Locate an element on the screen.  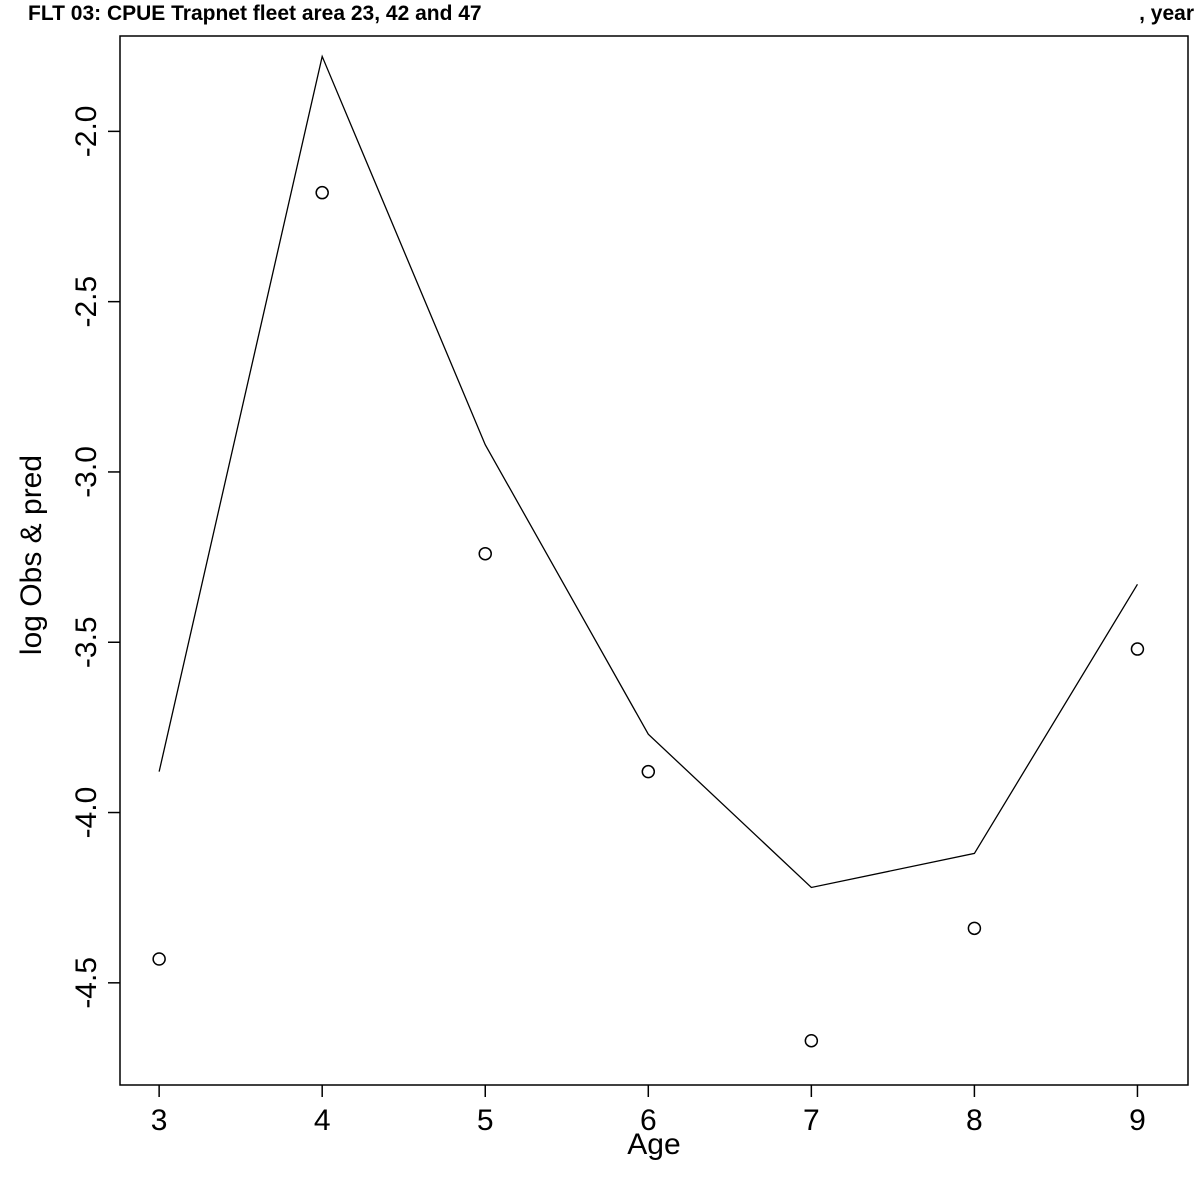
y-tick-label: -3.5 is located at coordinates (86, 642).